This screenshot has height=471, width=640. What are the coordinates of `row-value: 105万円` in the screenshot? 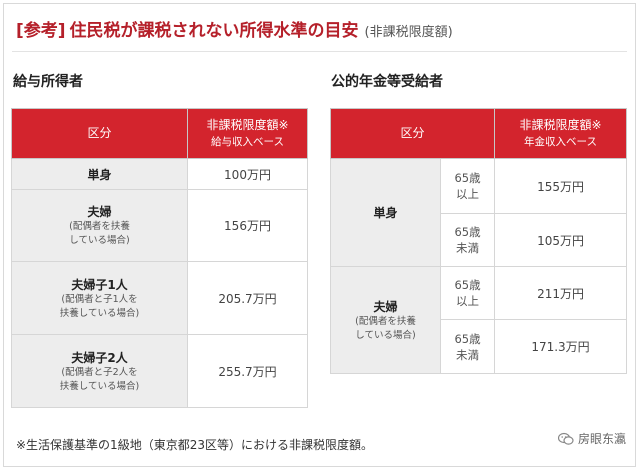 It's located at (561, 240).